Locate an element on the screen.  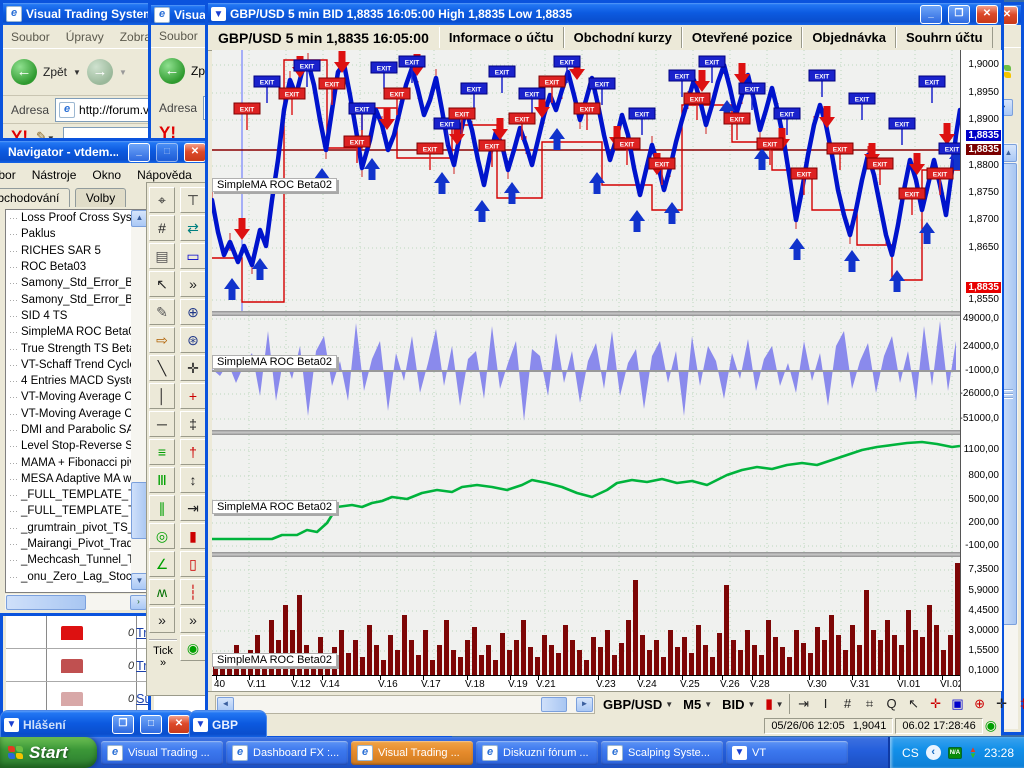
list-item: ··· MAMA + Fibonacci pivot is located at coordinates (77, 462).